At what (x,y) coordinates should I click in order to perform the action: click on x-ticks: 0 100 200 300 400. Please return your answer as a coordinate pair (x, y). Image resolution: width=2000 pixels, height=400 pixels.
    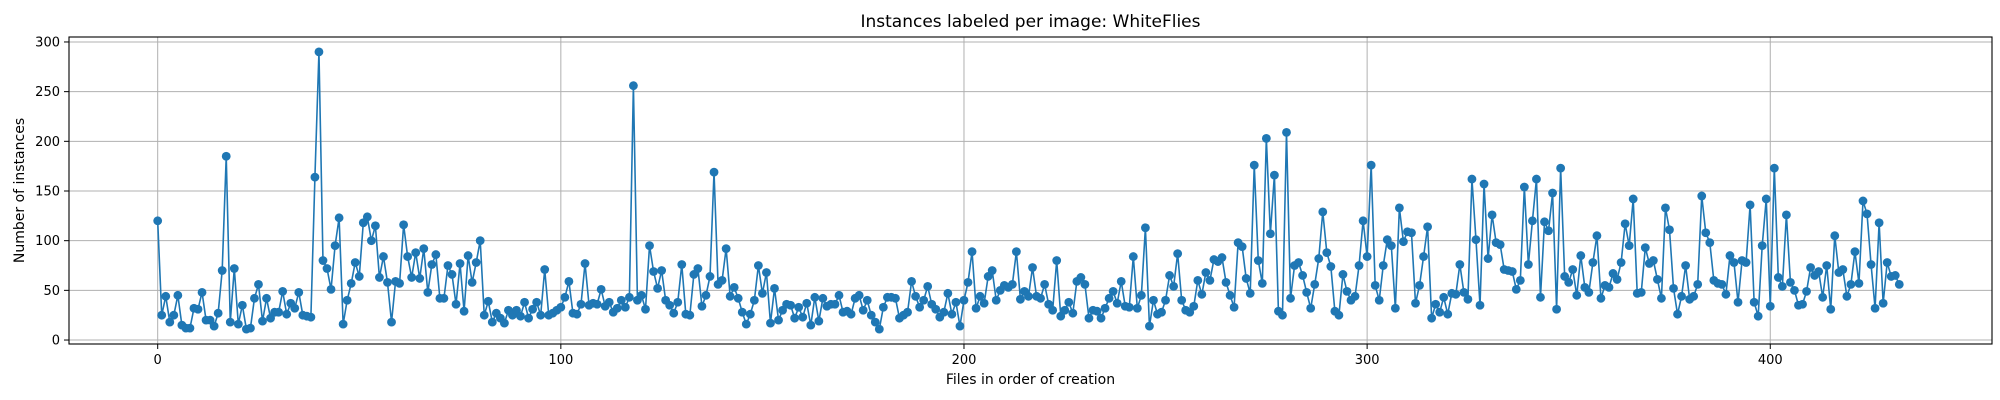
    Looking at the image, I should click on (968, 356).